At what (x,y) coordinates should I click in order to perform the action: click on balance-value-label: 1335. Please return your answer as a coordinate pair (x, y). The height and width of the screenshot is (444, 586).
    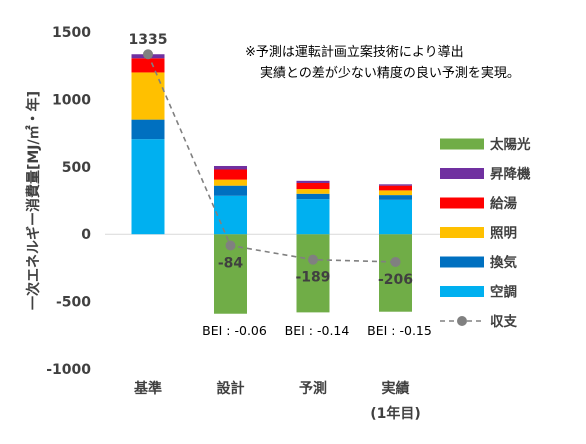
    Looking at the image, I should click on (148, 40).